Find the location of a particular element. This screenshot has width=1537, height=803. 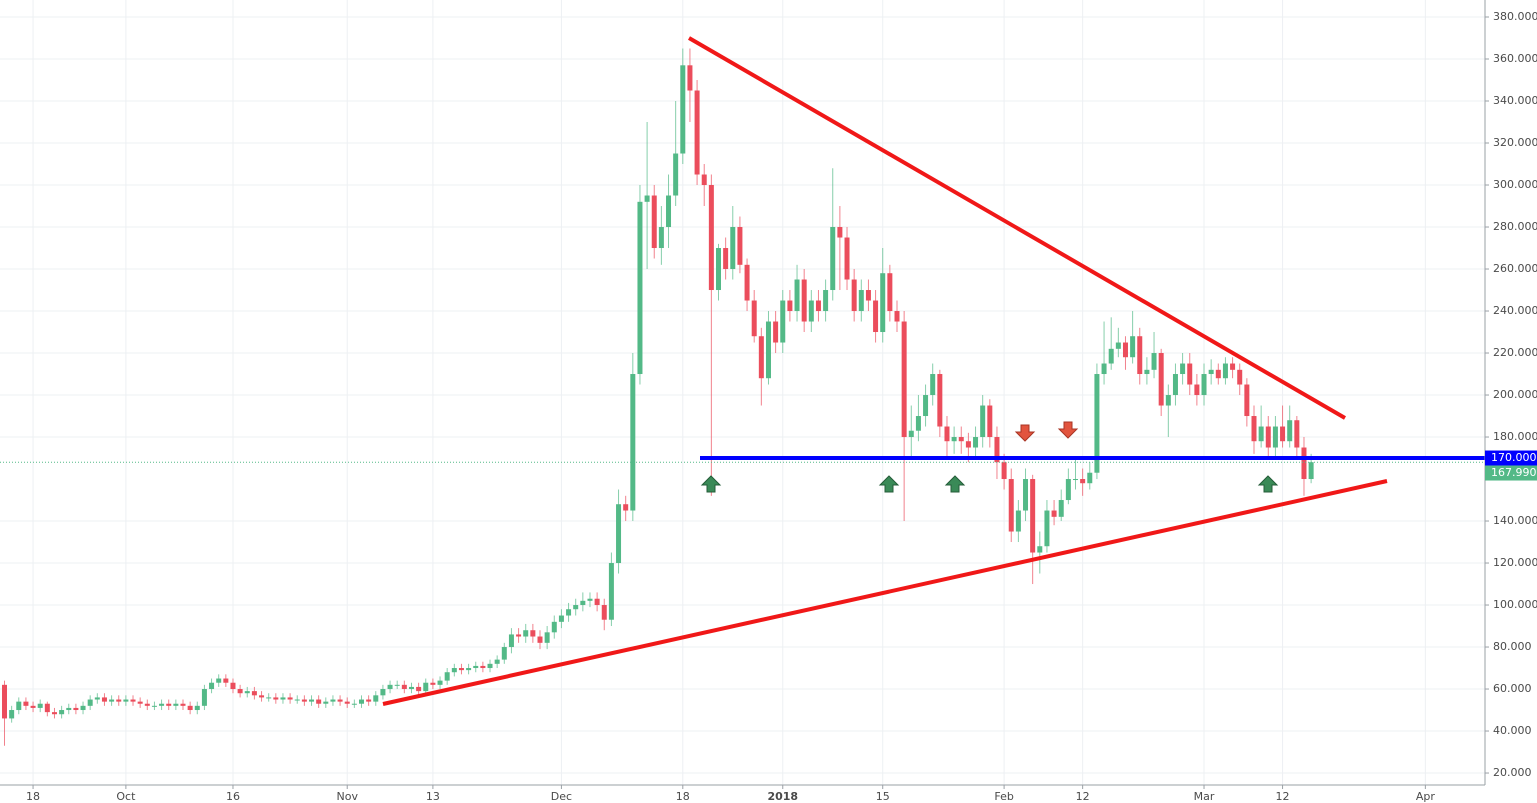

y-tick-label: 300.000 is located at coordinates (1515, 184).